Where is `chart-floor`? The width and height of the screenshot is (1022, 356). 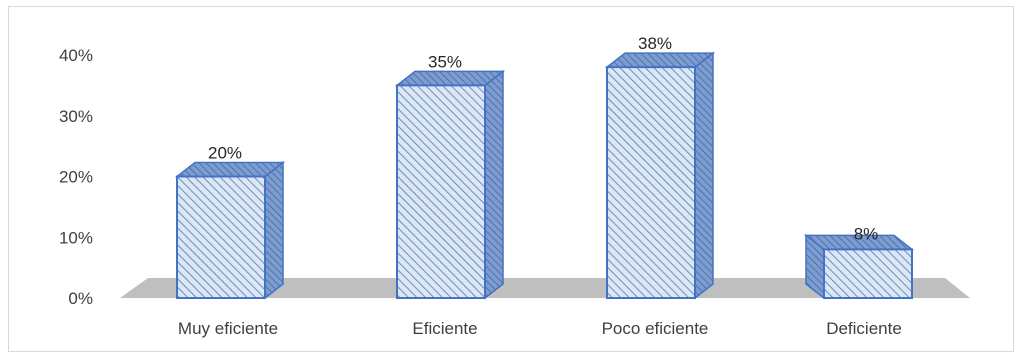
chart-floor is located at coordinates (545, 288).